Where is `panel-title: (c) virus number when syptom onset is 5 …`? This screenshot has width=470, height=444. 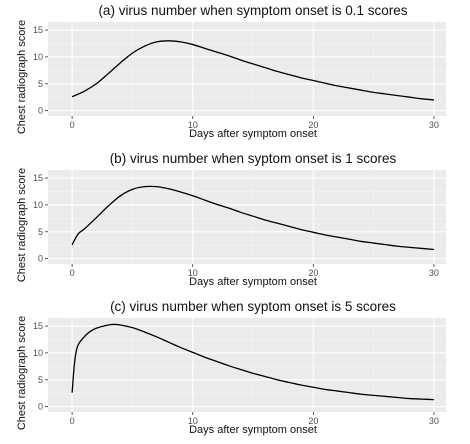
panel-title: (c) virus number when syptom onset is 5 … is located at coordinates (253, 306).